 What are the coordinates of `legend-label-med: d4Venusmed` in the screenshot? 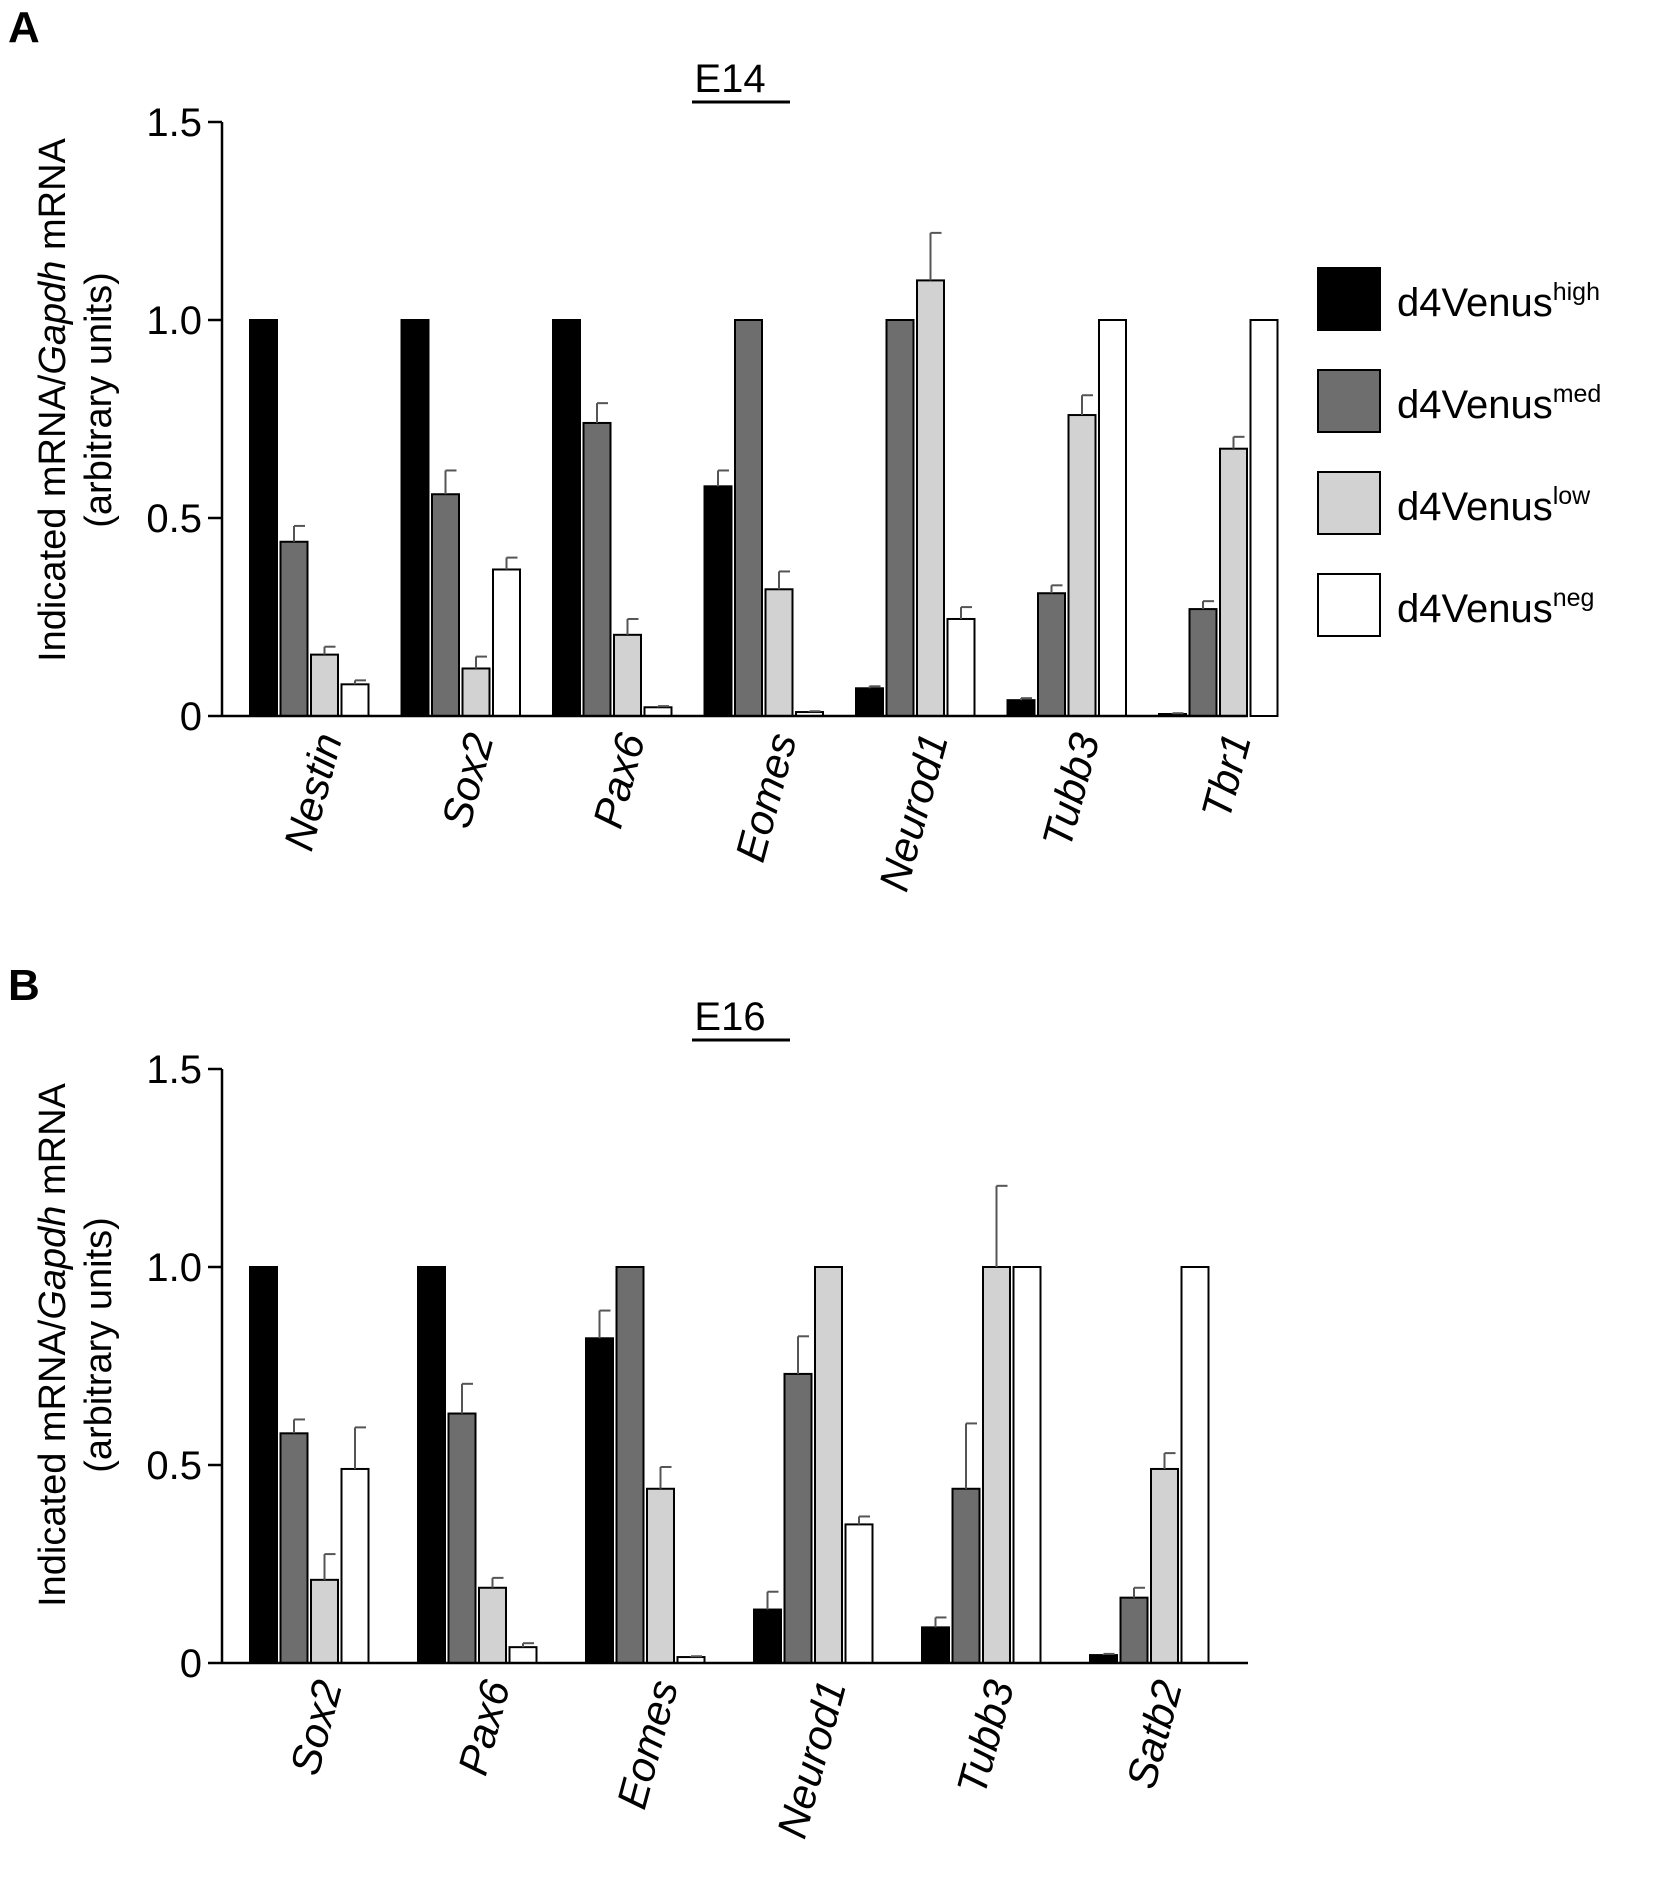 It's located at (1499, 403).